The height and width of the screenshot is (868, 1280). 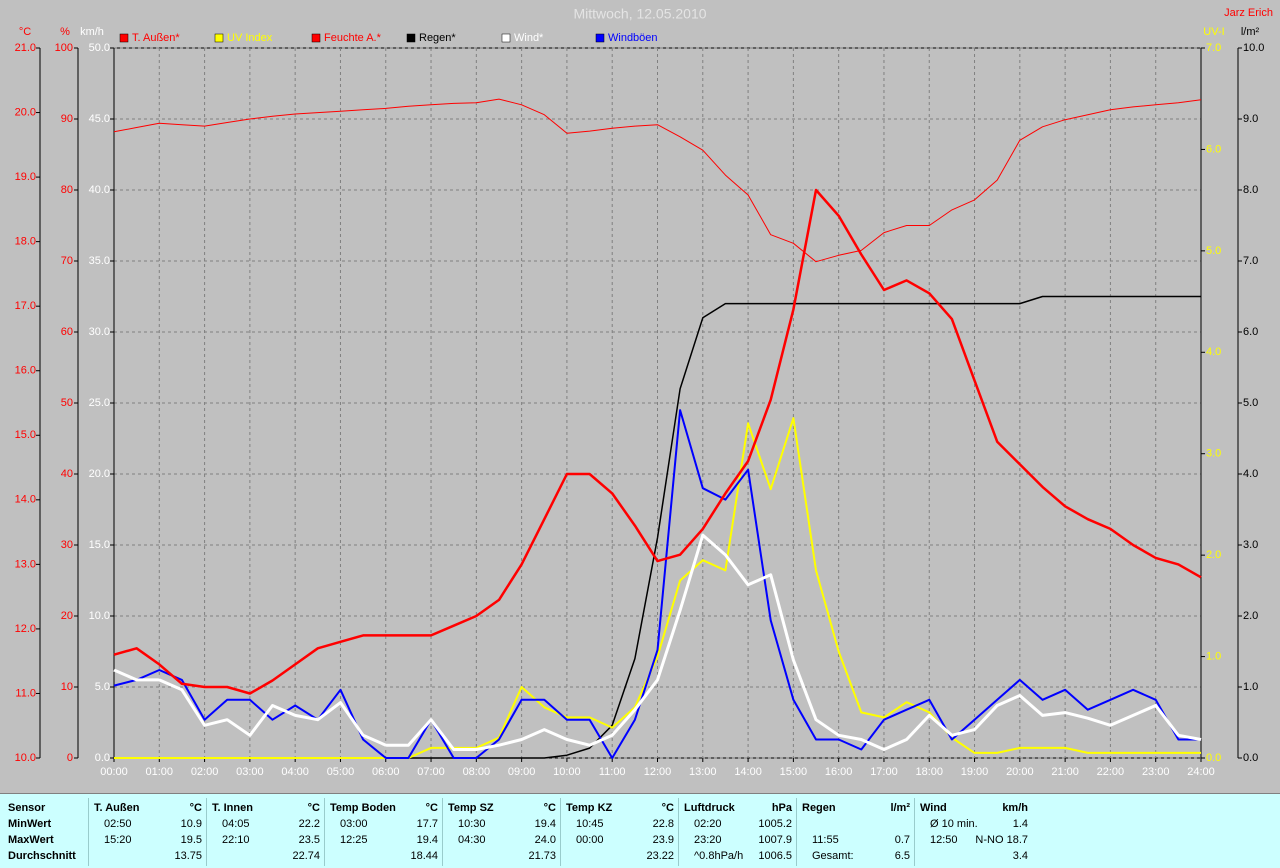 What do you see at coordinates (295, 772) in the screenshot?
I see `x-tick-label: 04:00` at bounding box center [295, 772].